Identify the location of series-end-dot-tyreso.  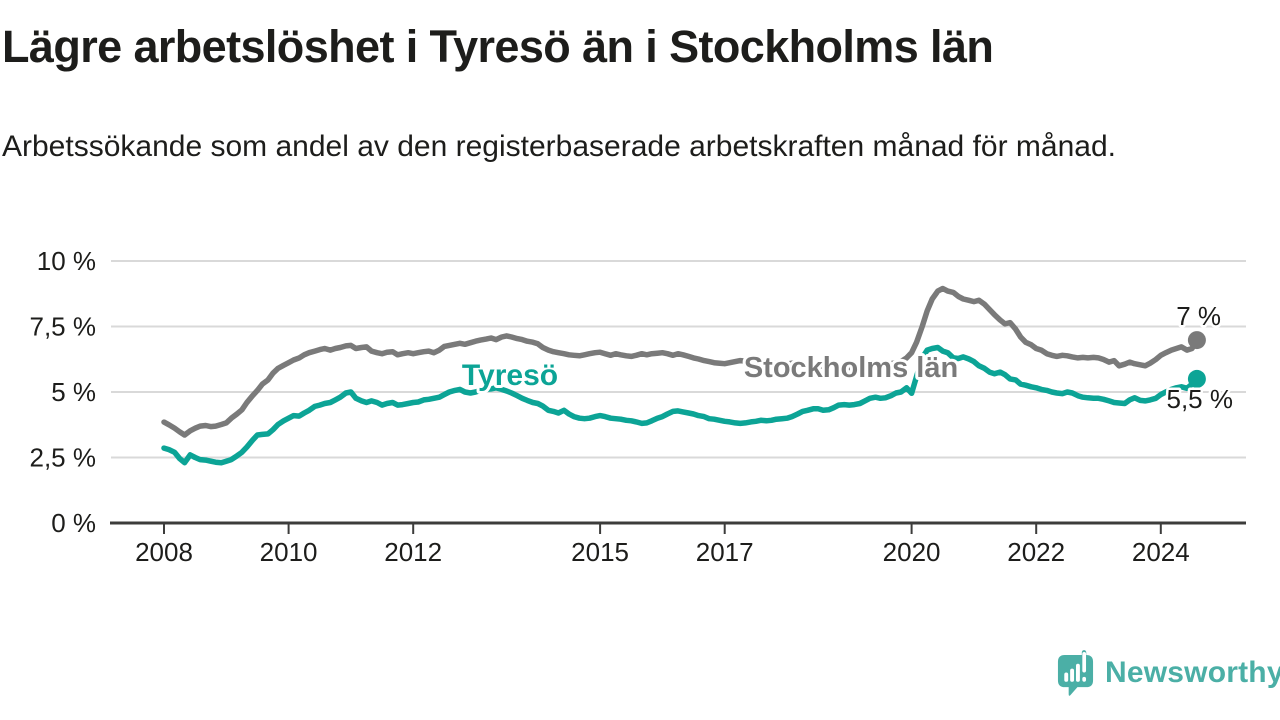
(1196, 378).